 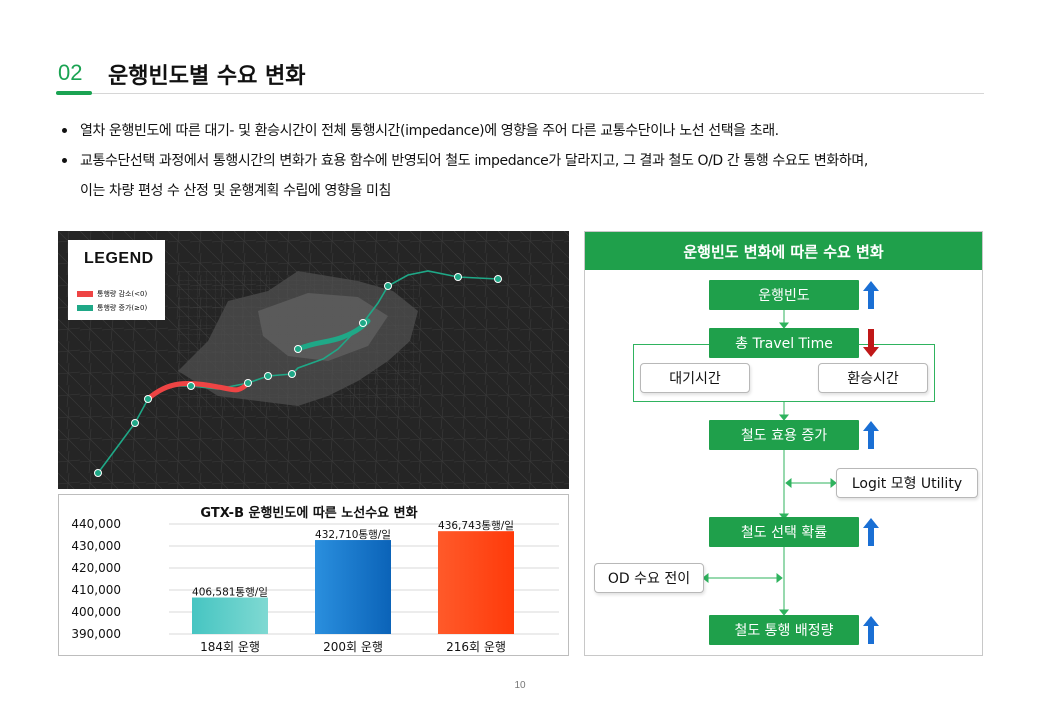 I want to click on od-demand-shift-box: OD 수요 전이, so click(x=649, y=578).